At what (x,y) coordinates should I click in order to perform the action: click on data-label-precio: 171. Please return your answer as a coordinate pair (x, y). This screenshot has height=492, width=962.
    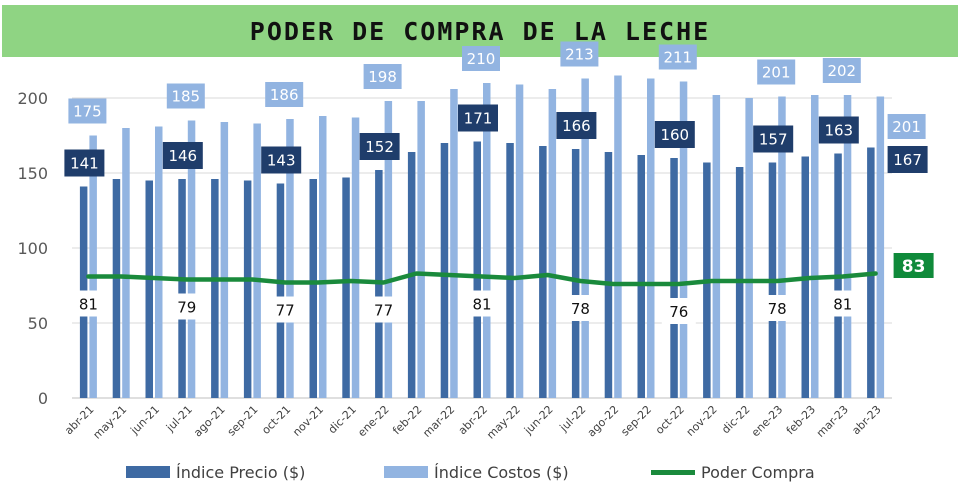
    Looking at the image, I should click on (478, 119).